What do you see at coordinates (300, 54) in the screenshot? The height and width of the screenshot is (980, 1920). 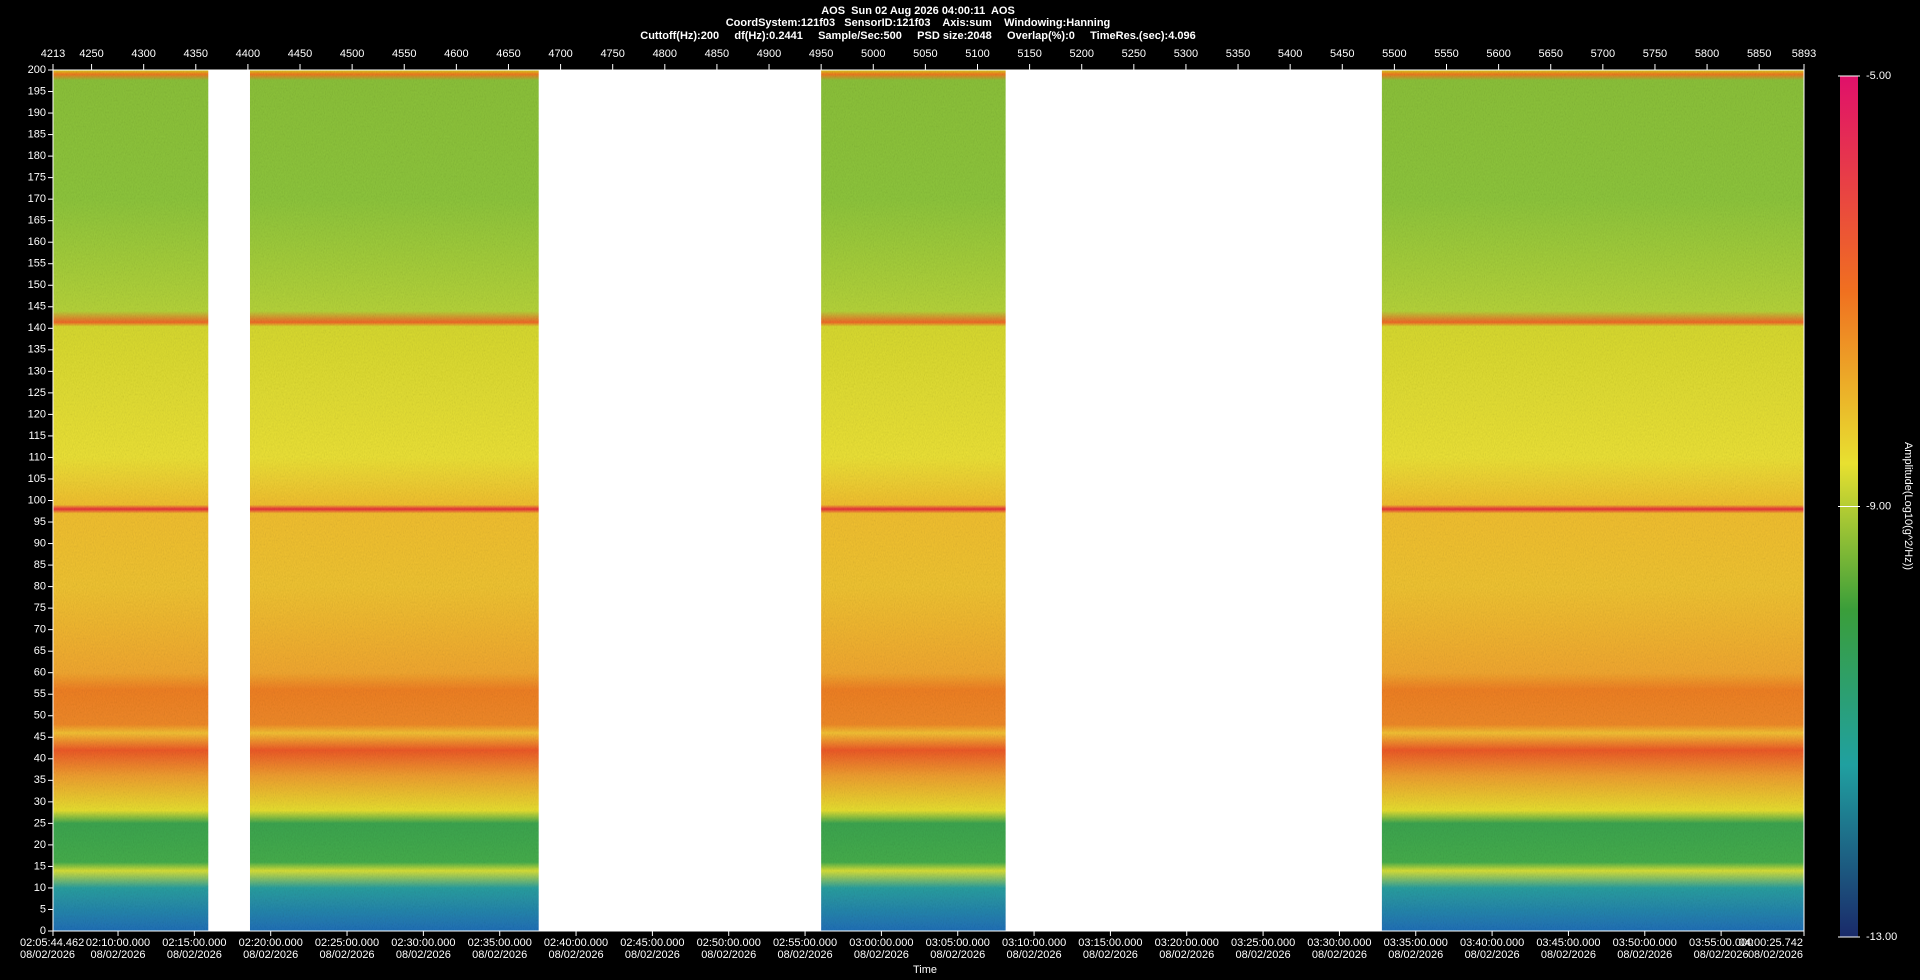 I see `x-tick-label: 4450` at bounding box center [300, 54].